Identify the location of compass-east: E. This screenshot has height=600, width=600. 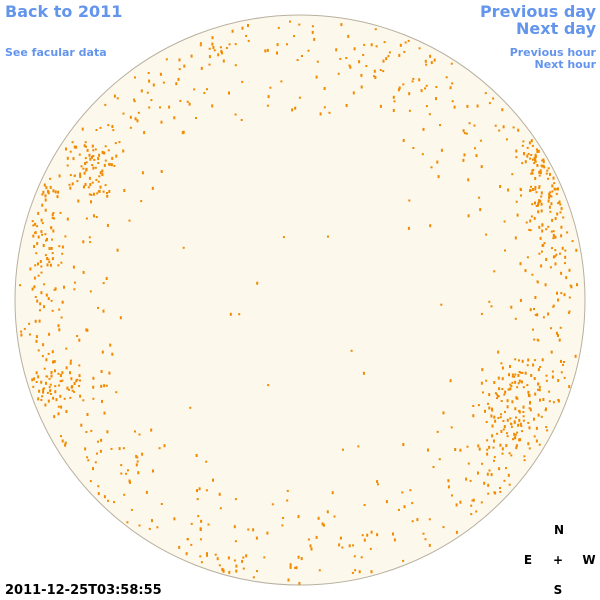
(528, 560).